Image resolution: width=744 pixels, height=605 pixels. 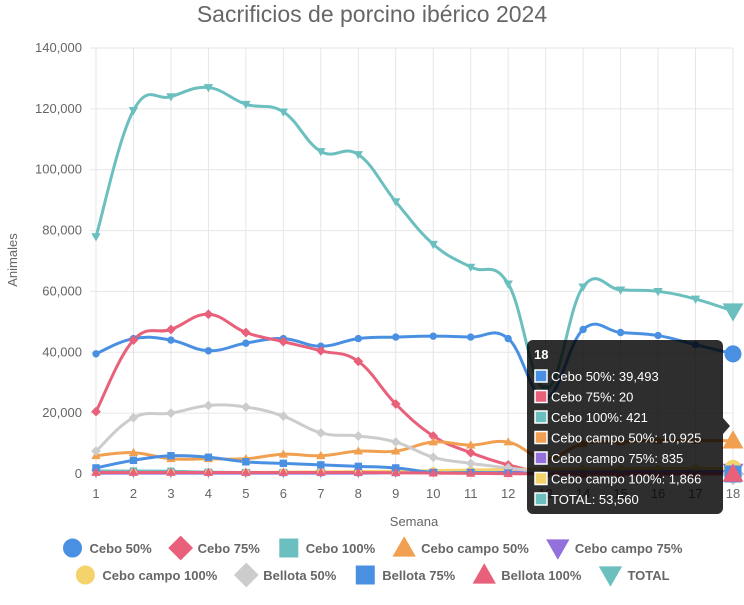 What do you see at coordinates (159, 575) in the screenshot?
I see `legend-label: Cebo campo 100%` at bounding box center [159, 575].